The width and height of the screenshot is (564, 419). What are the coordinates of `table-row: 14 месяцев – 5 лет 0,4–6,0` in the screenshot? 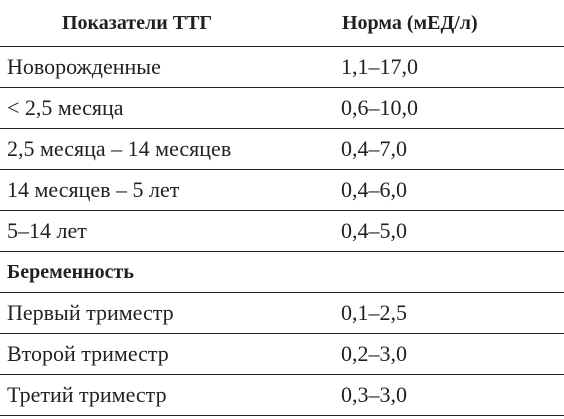 It's located at (282, 190).